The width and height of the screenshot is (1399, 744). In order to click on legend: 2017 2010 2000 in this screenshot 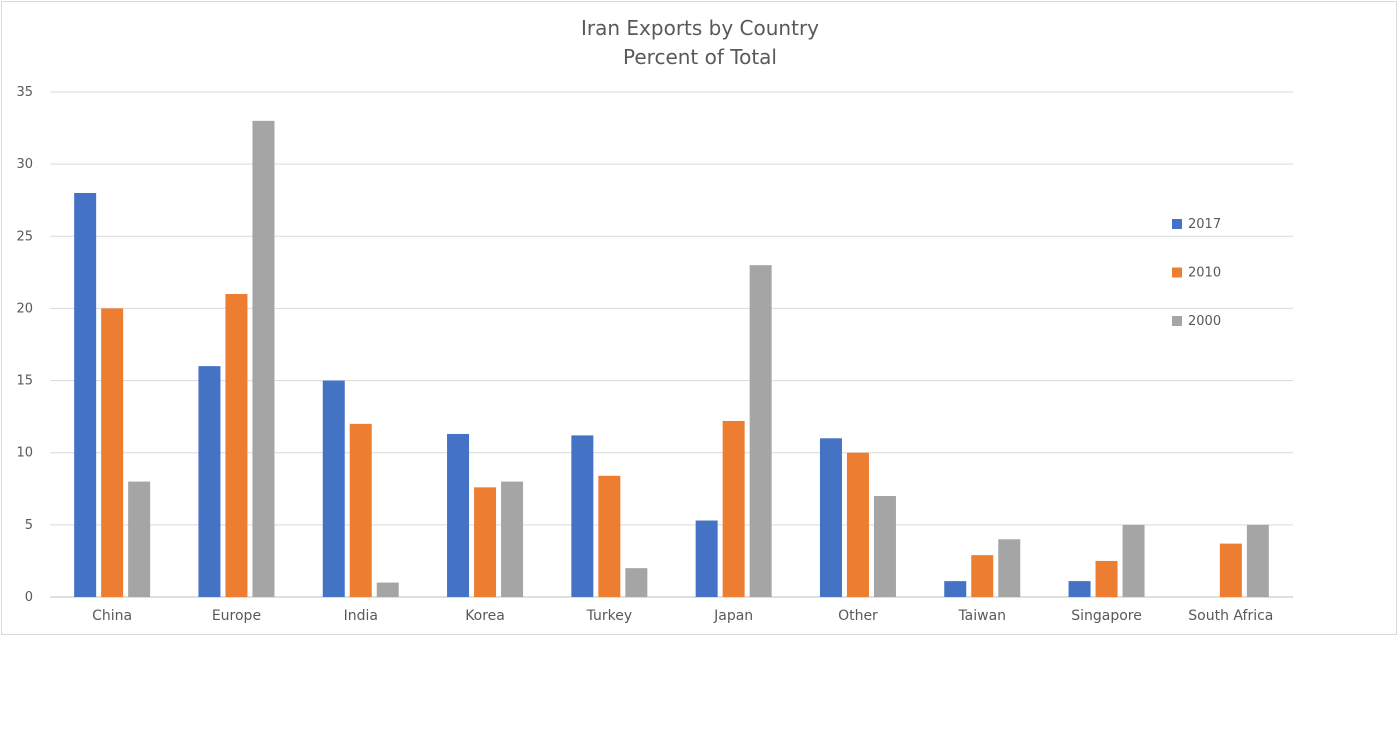, I will do `click(1196, 273)`.